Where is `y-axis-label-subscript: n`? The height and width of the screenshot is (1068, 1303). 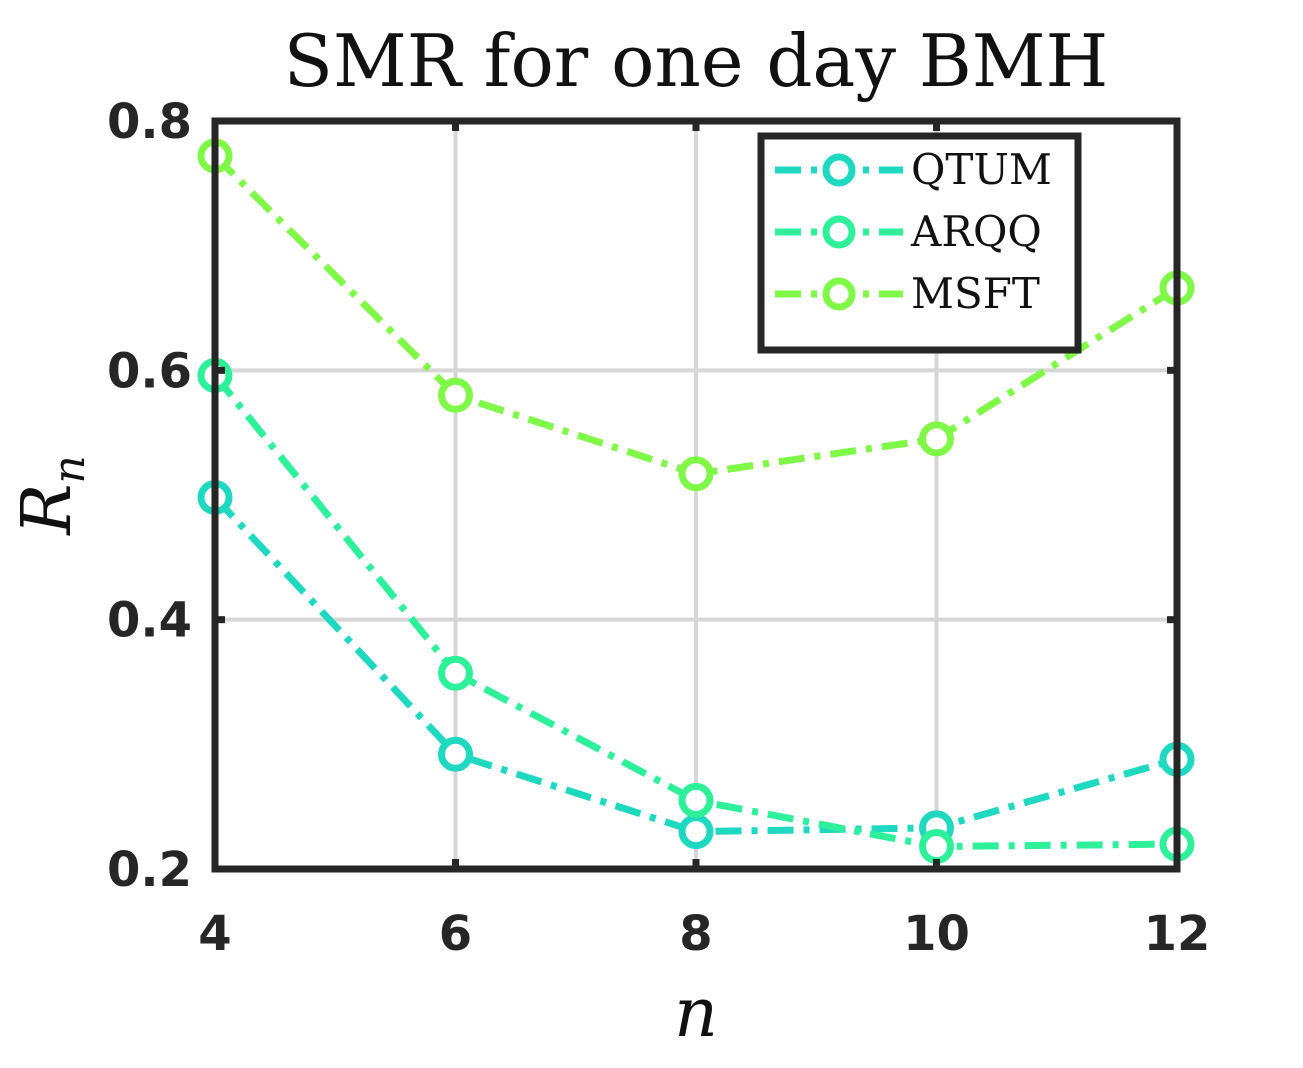 y-axis-label-subscript: n is located at coordinates (69, 469).